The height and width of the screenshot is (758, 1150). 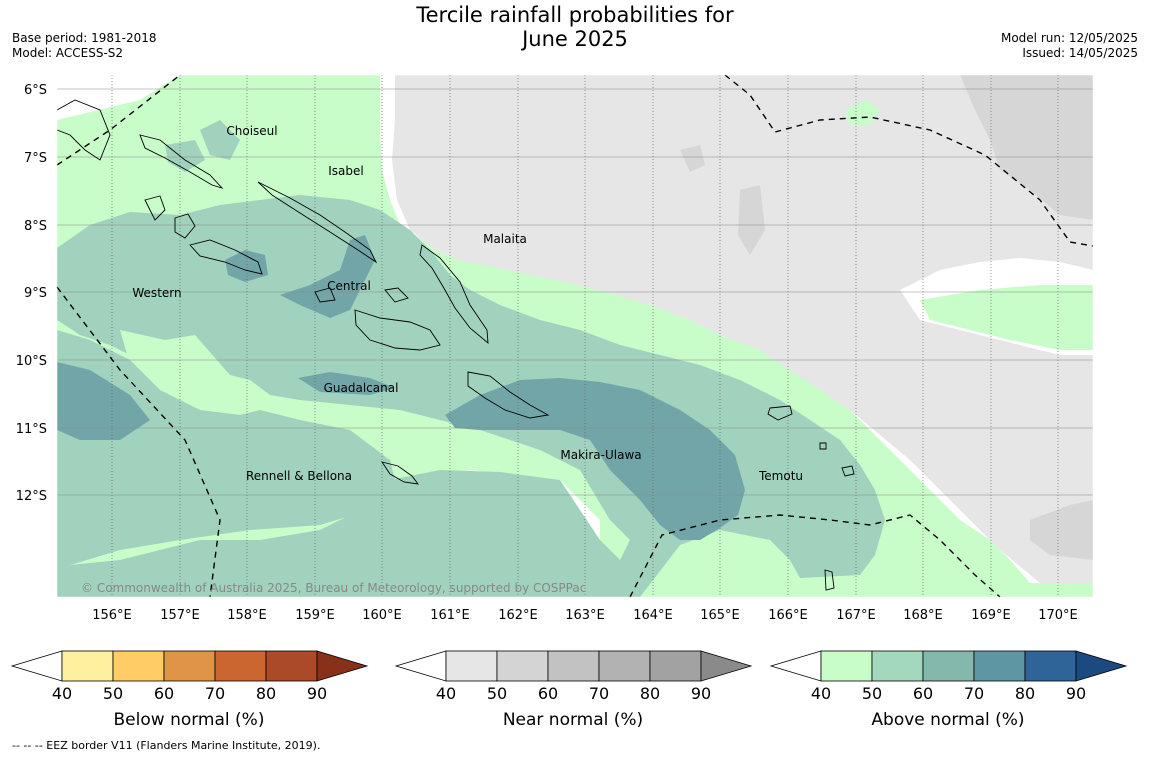 What do you see at coordinates (181, 161) in the screenshot?
I see `choiseul-coast` at bounding box center [181, 161].